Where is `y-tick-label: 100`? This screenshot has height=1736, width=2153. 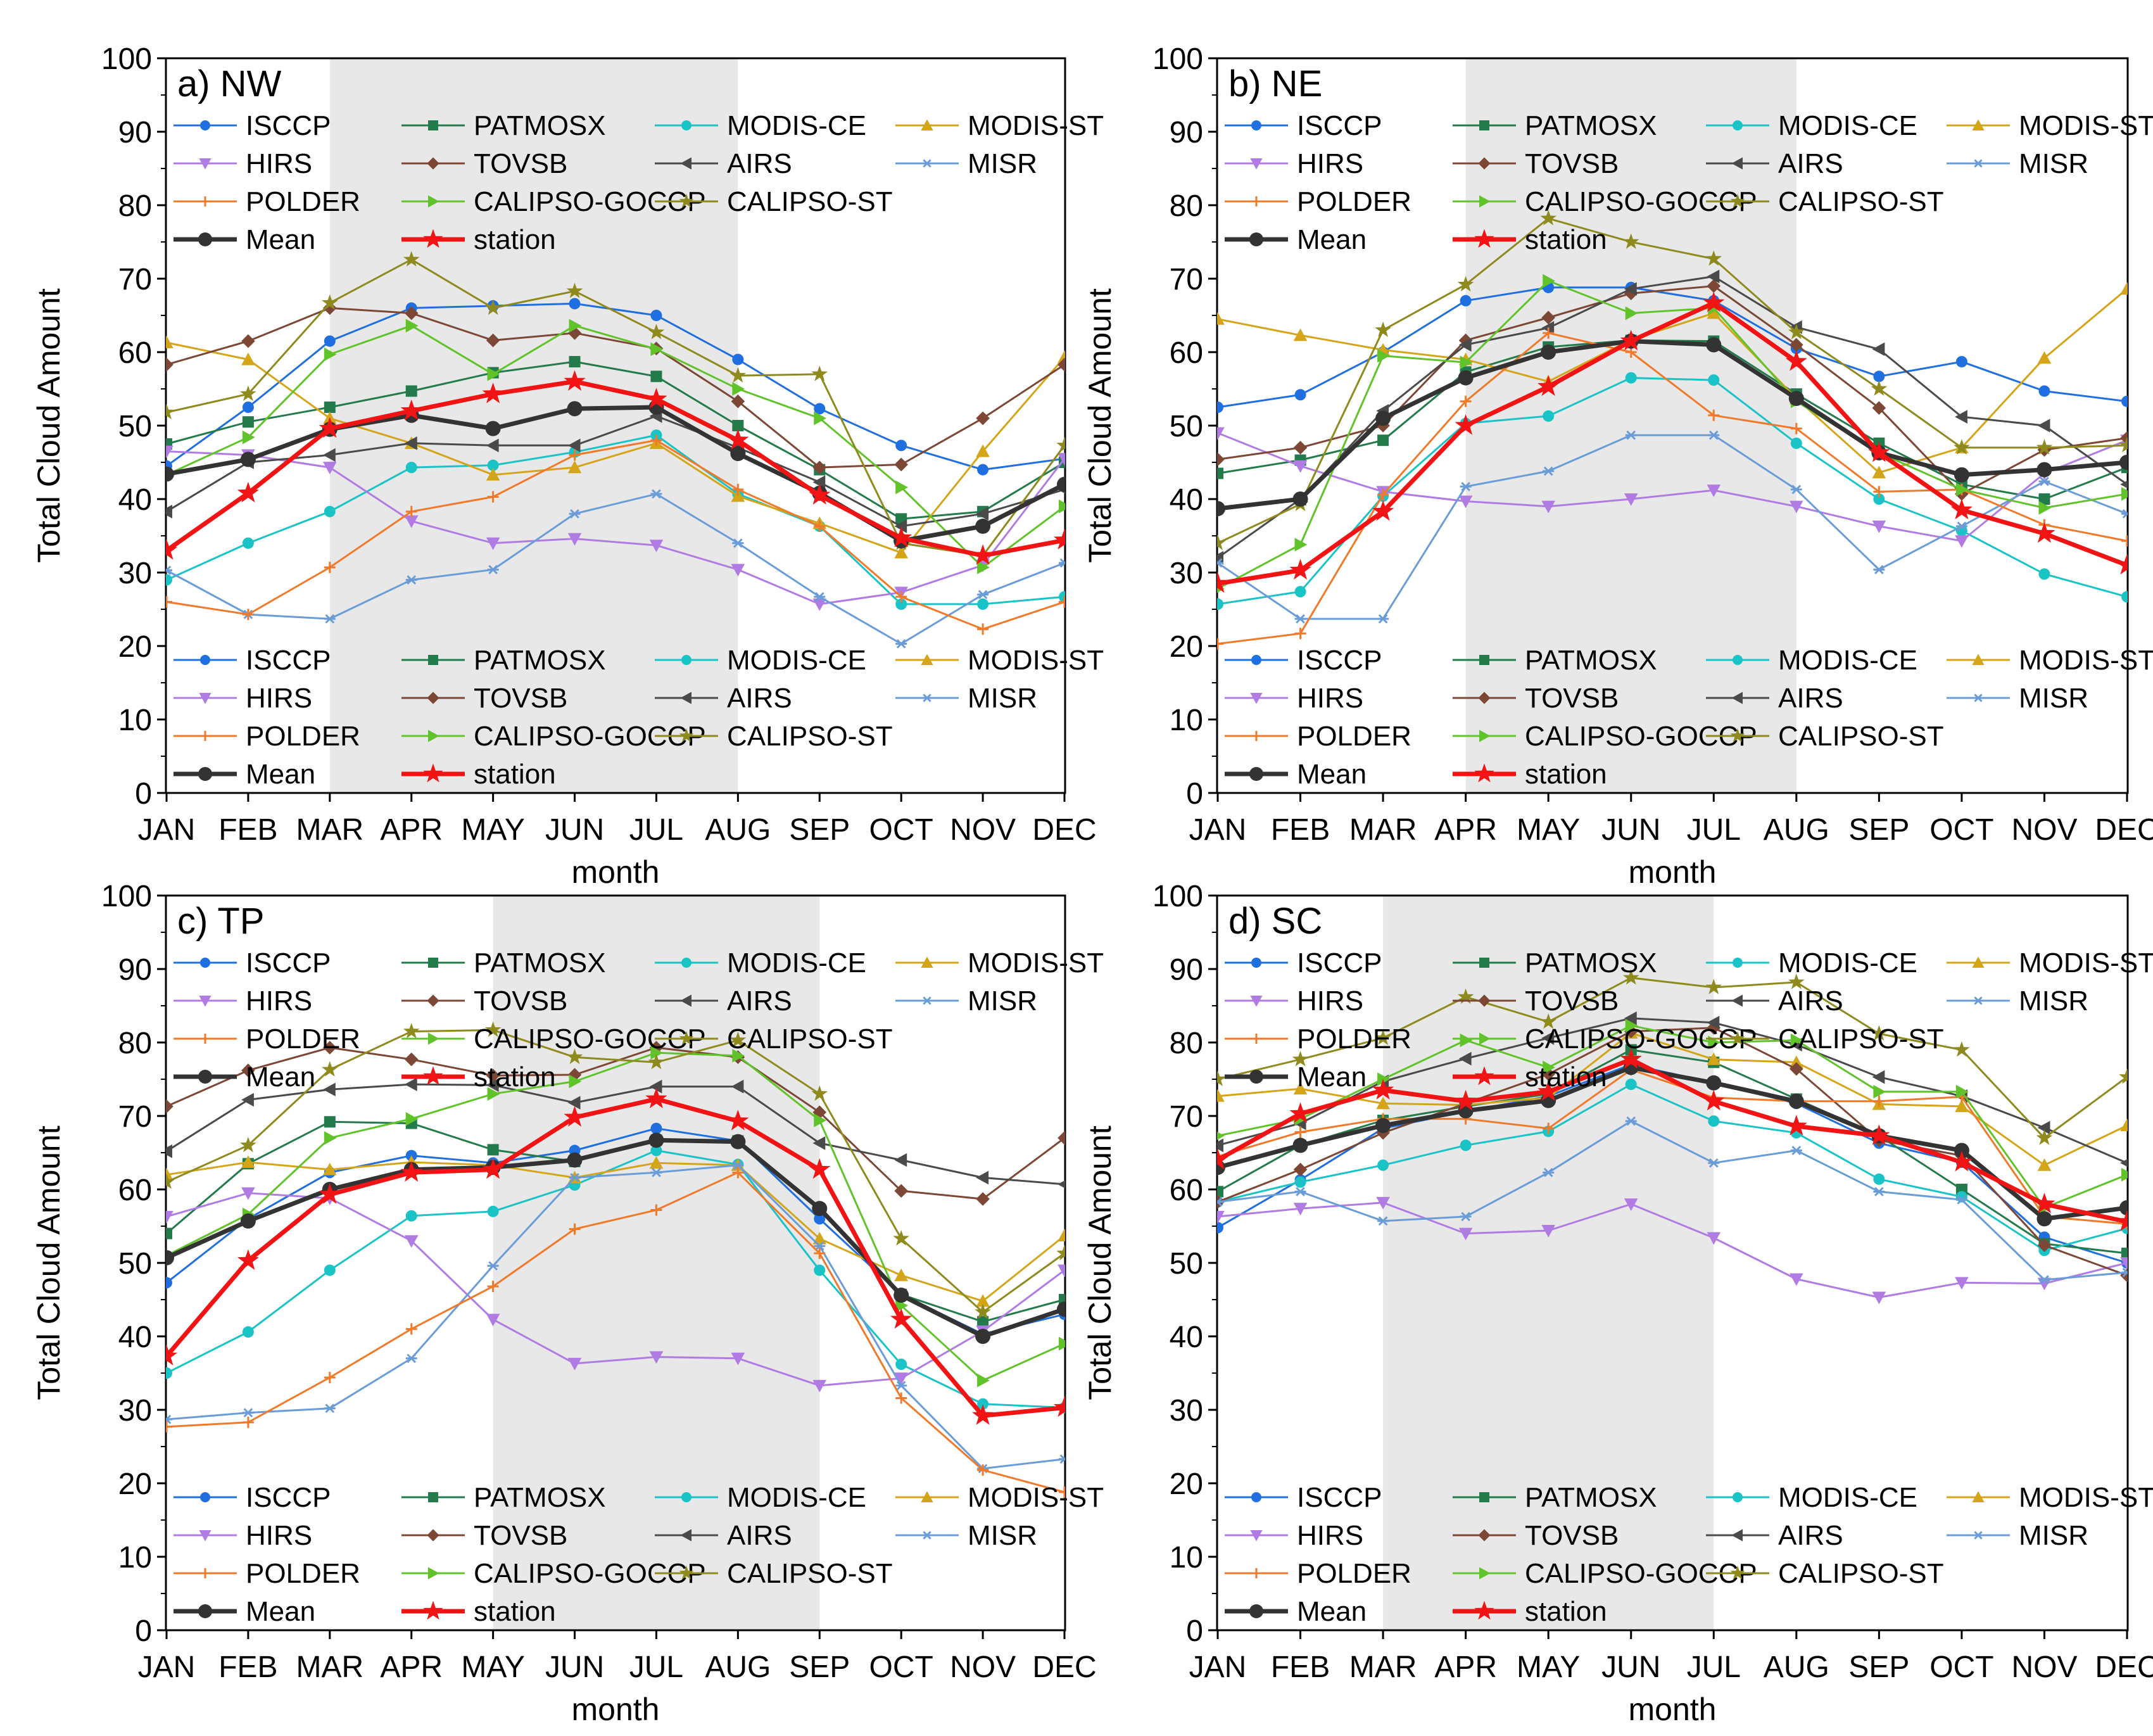
y-tick-label: 100 is located at coordinates (1177, 59).